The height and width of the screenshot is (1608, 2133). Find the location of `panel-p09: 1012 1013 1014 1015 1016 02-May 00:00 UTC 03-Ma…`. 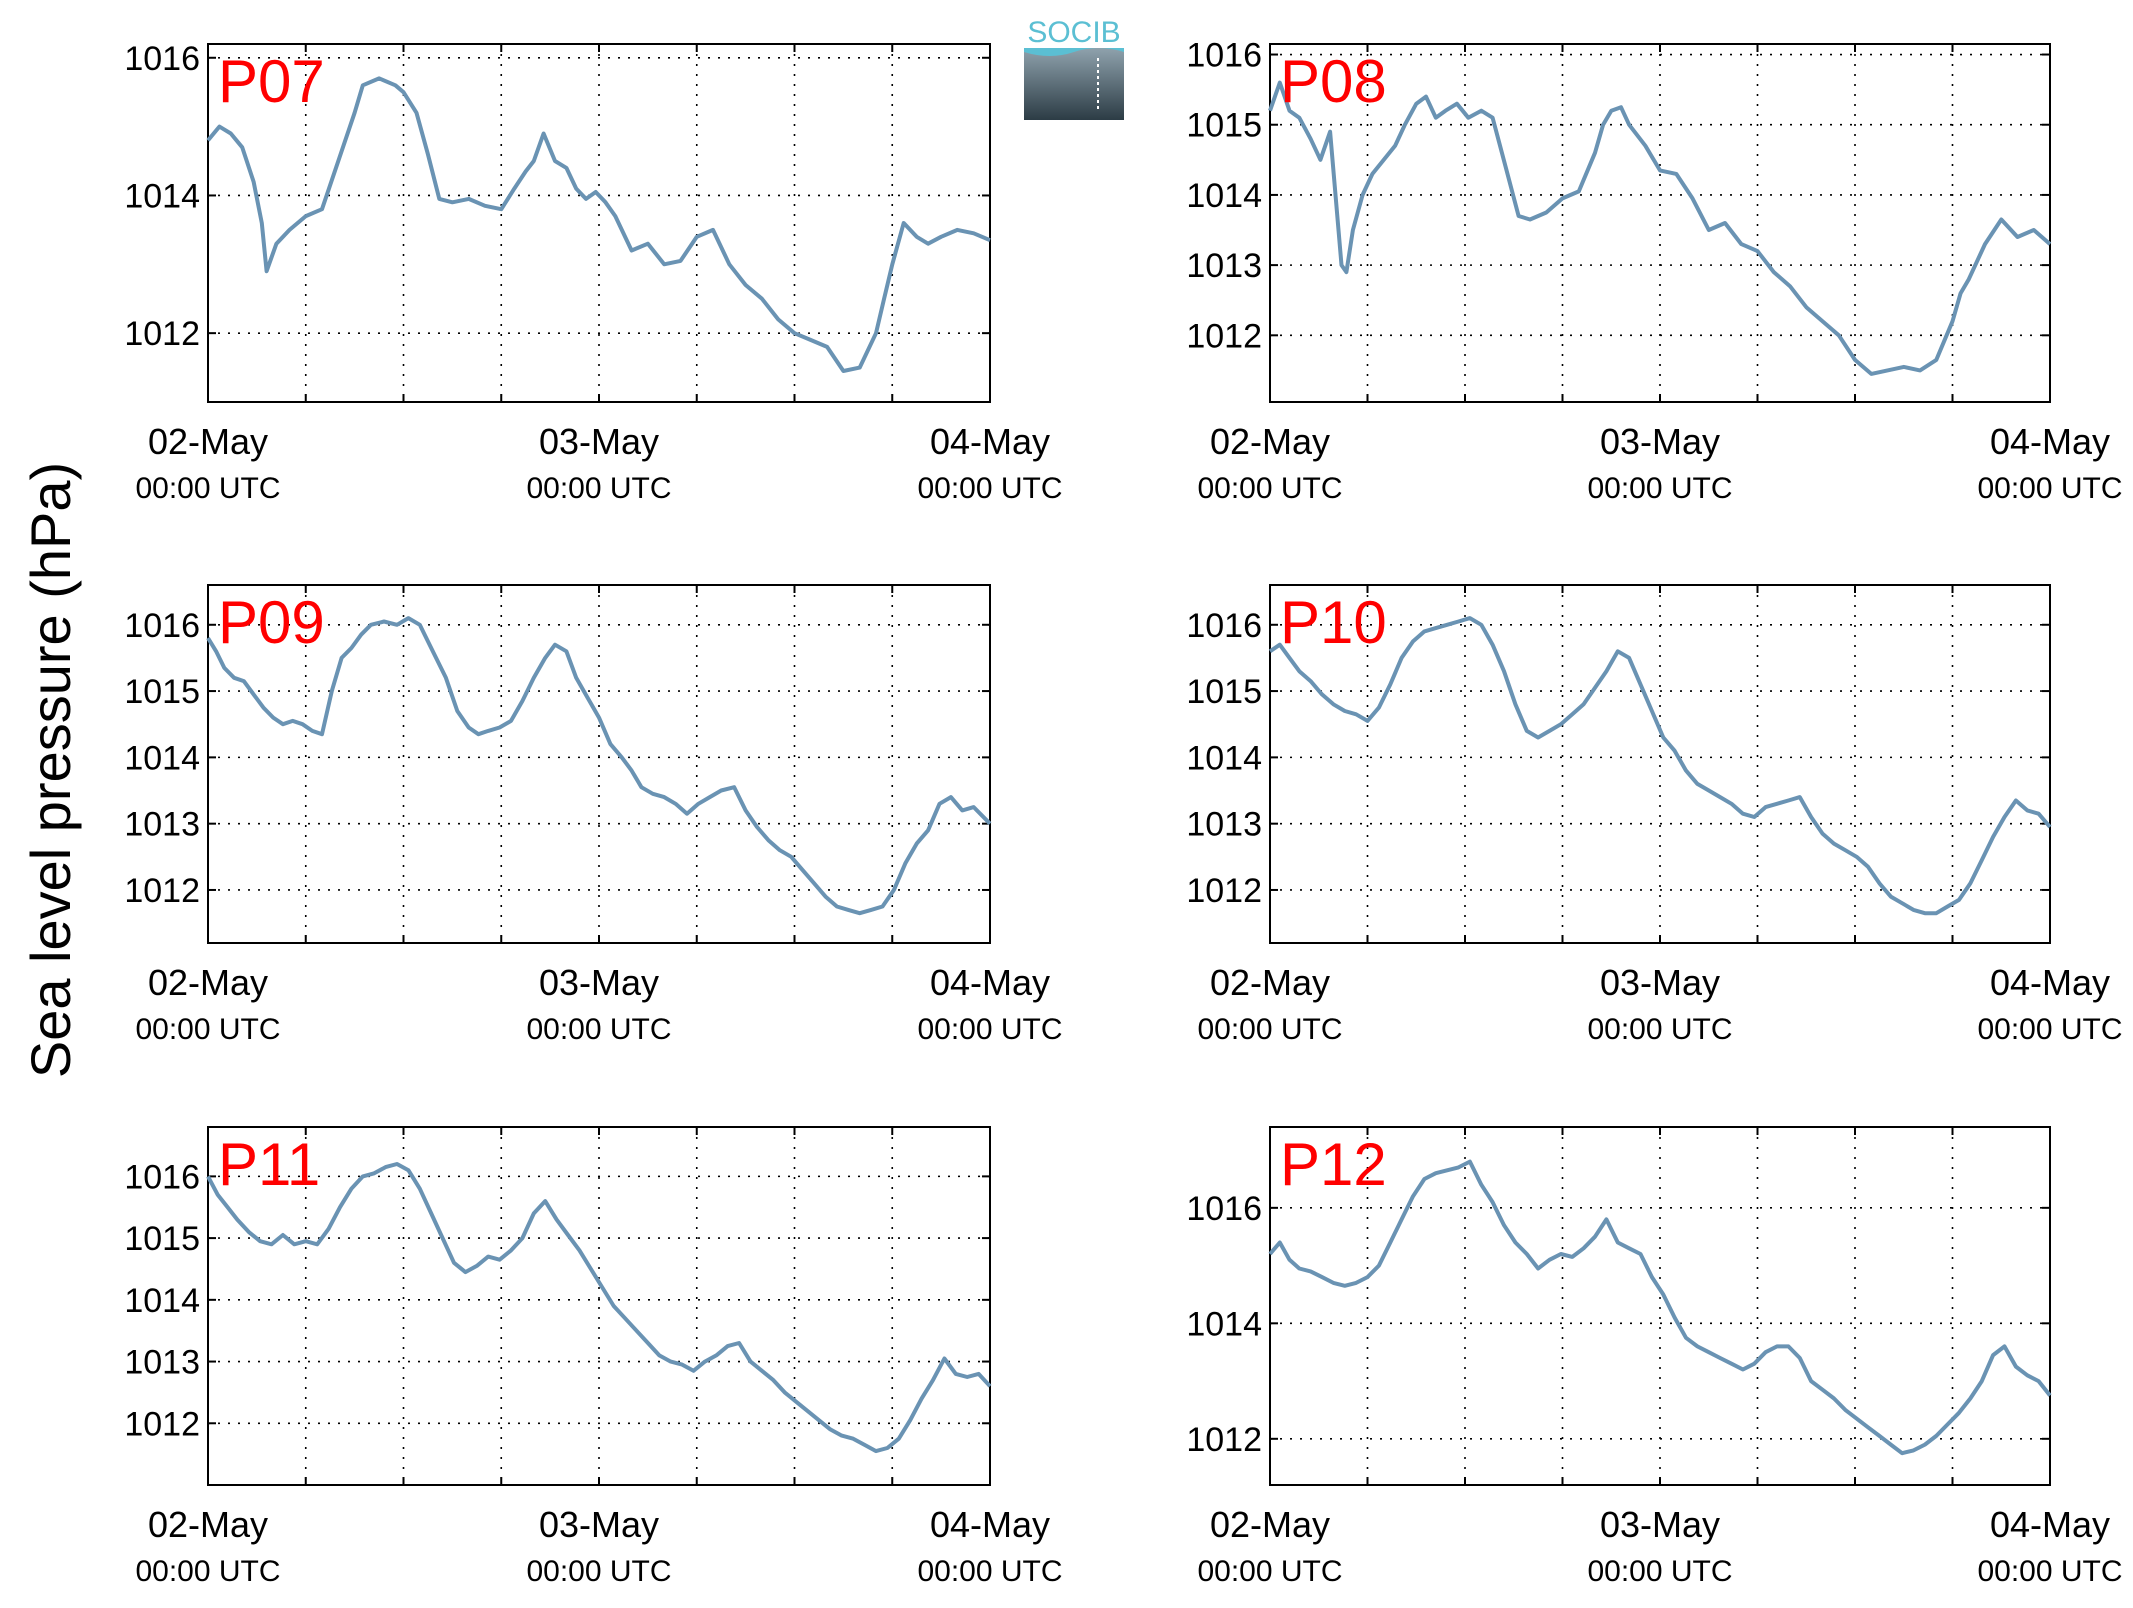

panel-p09: 1012 1013 1014 1015 1016 02-May 00:00 UTC 03-Ma… is located at coordinates (593, 815).